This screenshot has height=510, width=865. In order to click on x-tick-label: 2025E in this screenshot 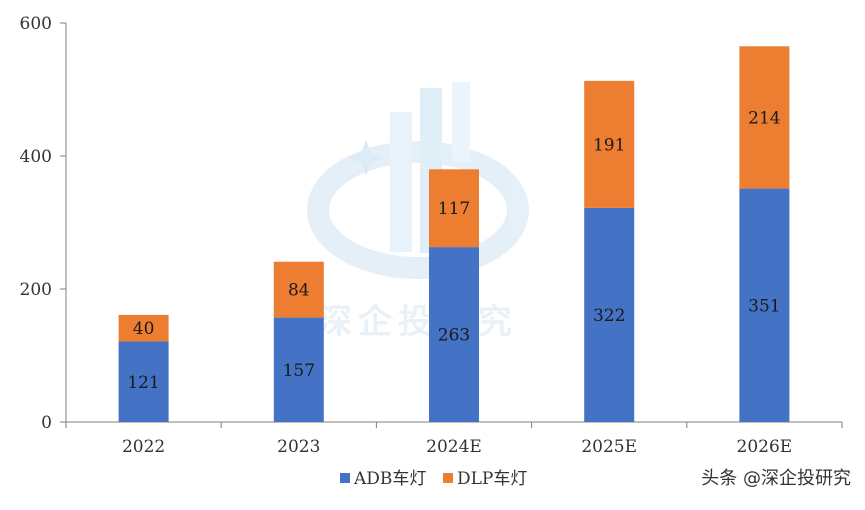, I will do `click(609, 447)`.